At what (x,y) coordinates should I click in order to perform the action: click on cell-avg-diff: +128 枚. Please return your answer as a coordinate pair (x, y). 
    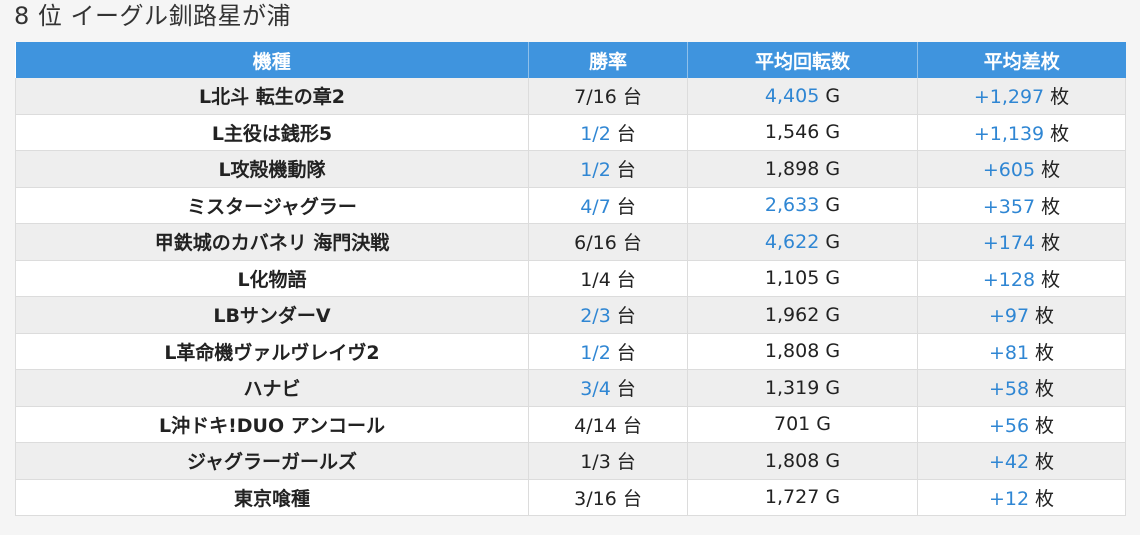
    Looking at the image, I should click on (1021, 278).